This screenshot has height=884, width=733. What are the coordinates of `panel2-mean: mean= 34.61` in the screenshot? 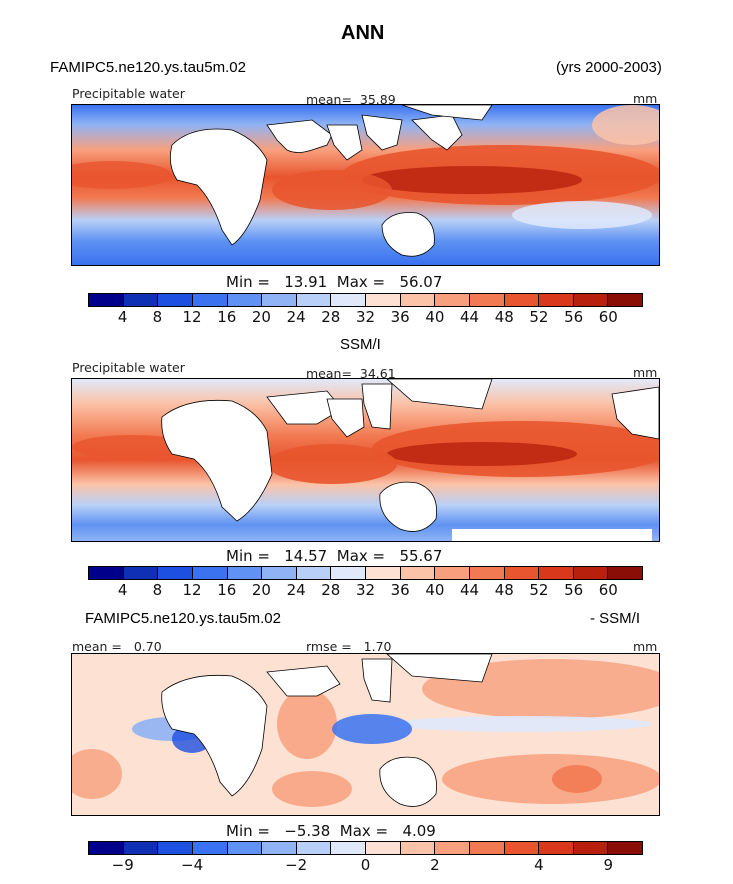 It's located at (351, 373).